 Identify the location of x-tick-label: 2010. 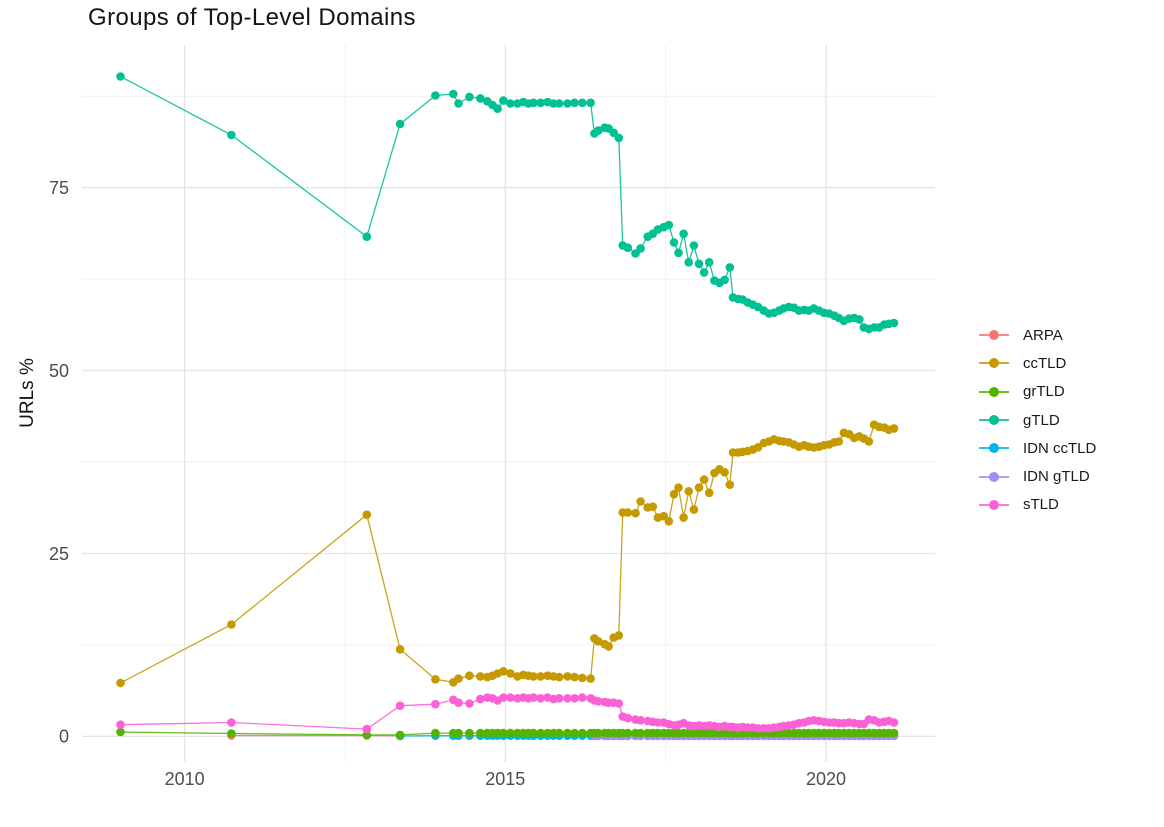
(185, 779).